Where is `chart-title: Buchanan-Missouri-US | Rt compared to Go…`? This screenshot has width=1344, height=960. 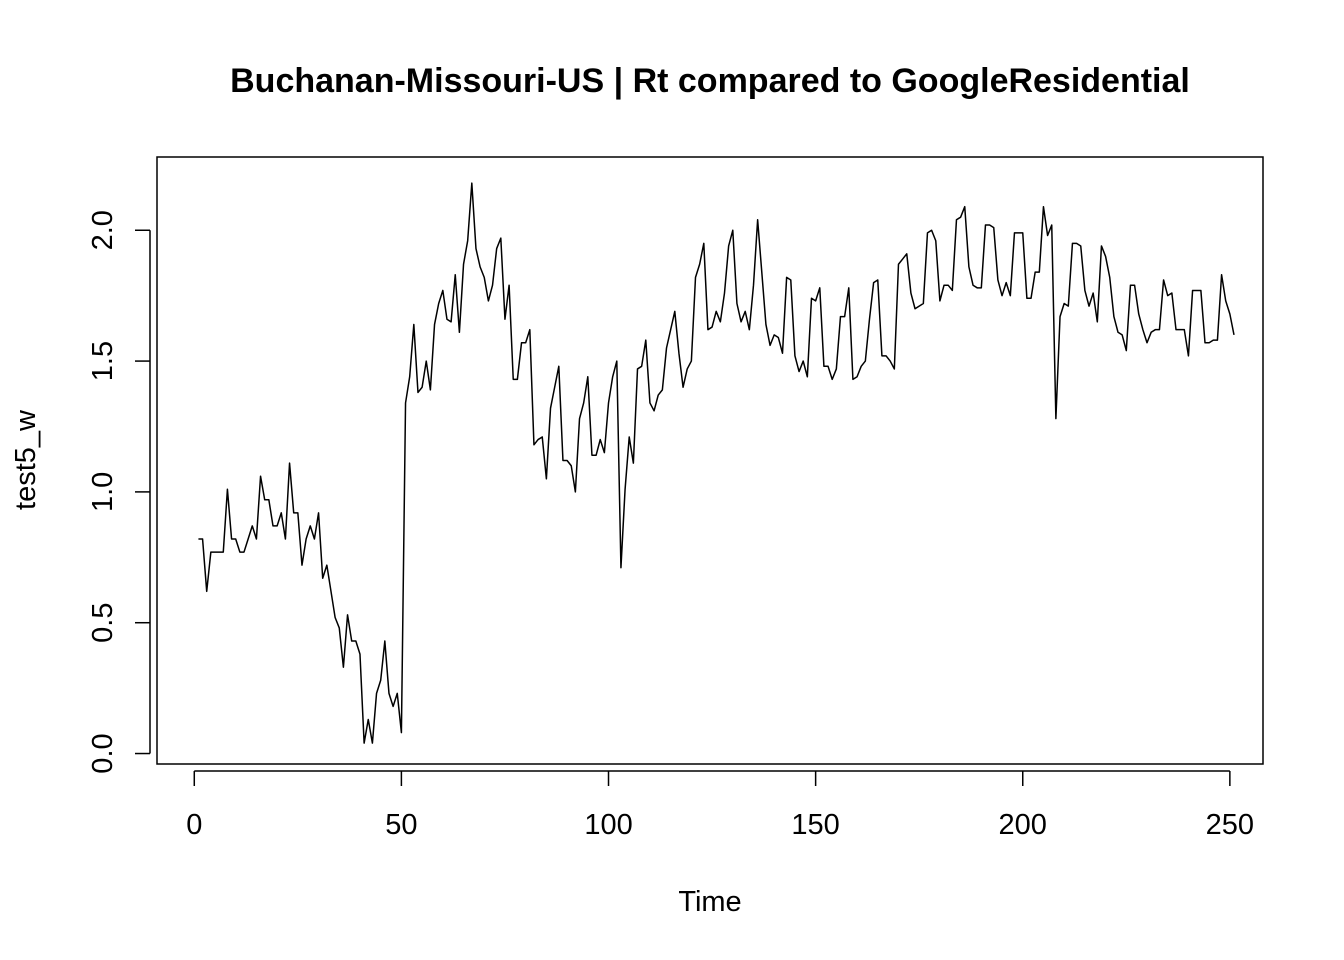
chart-title: Buchanan-Missouri-US | Rt compared to Go… is located at coordinates (710, 81).